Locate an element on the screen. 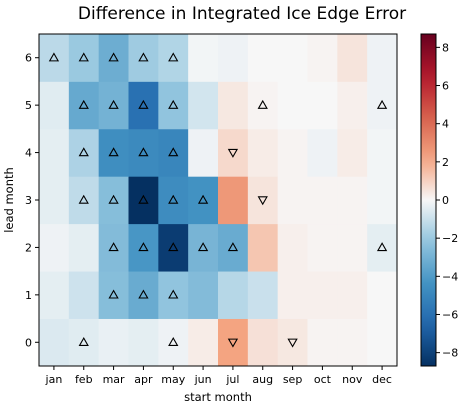  x-tick-label: feb is located at coordinates (84, 379).